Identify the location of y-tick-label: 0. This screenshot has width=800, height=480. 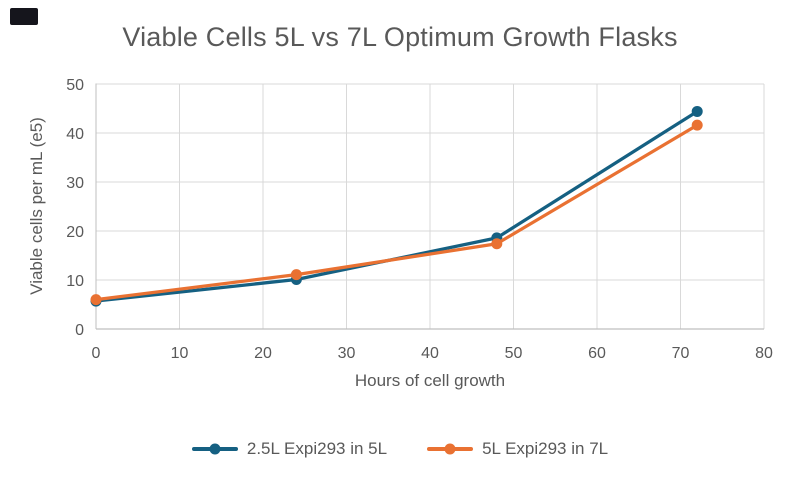
(79, 330).